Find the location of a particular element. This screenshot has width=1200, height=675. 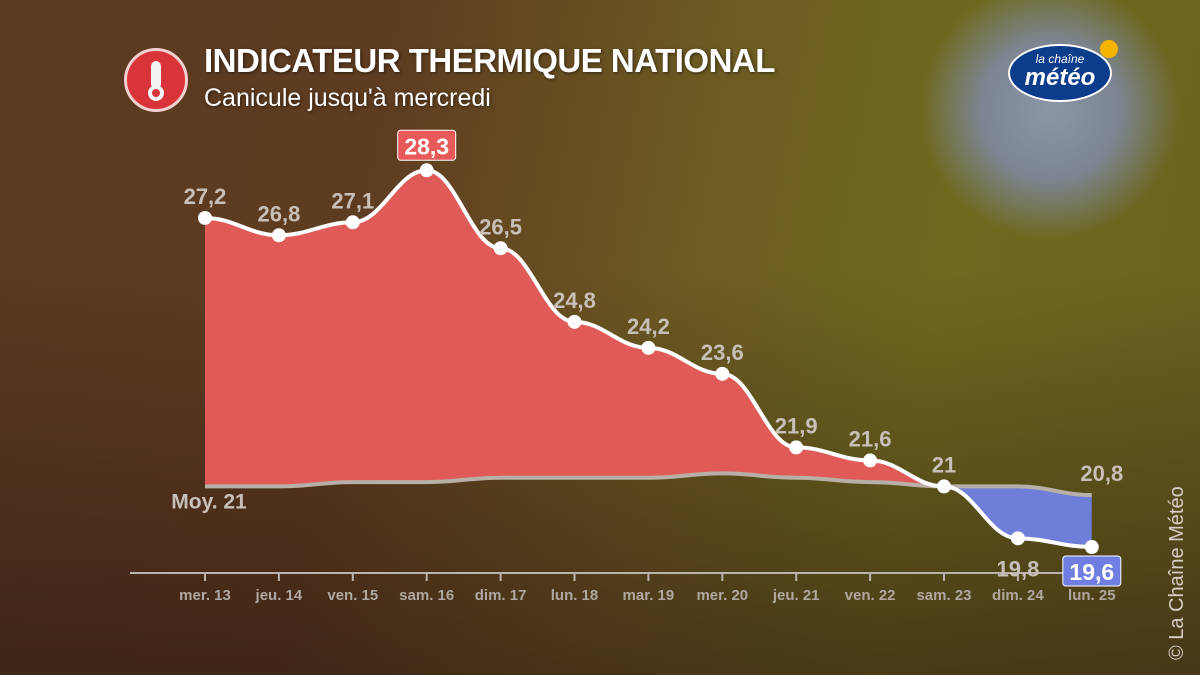

normal-end-label: 20,8 is located at coordinates (1101, 473).